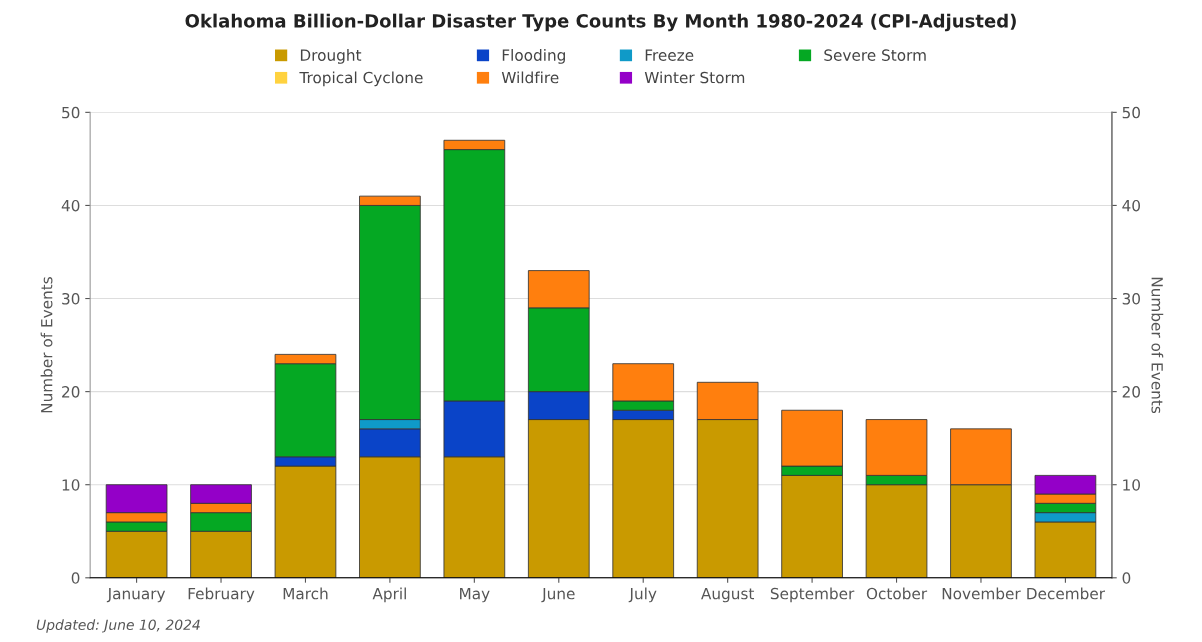 Image resolution: width=1202 pixels, height=642 pixels. I want to click on y-tick-label: 40, so click(70, 205).